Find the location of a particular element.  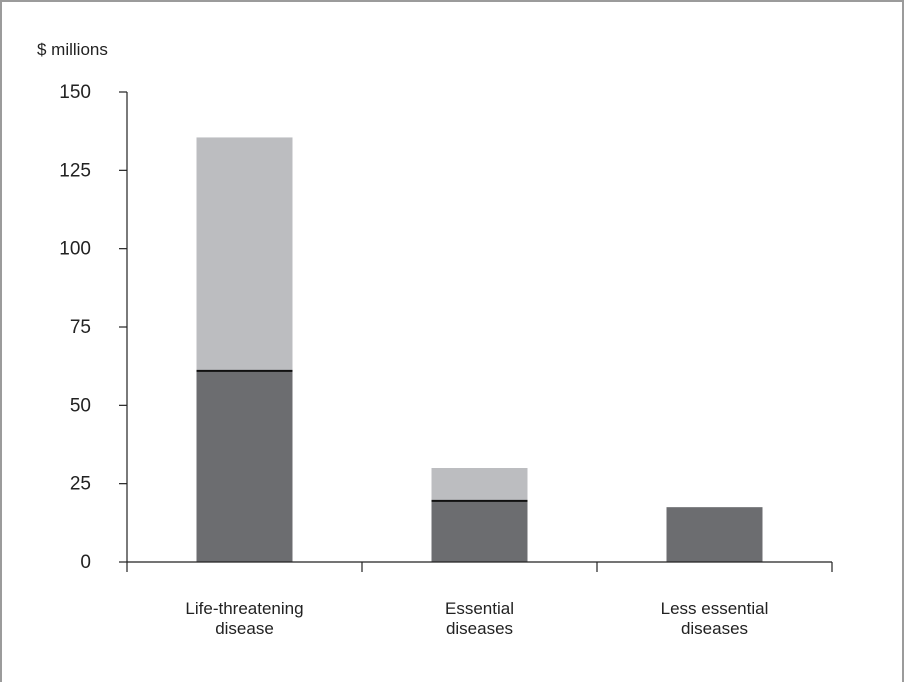

x-category-label: Essential diseases is located at coordinates (479, 618).